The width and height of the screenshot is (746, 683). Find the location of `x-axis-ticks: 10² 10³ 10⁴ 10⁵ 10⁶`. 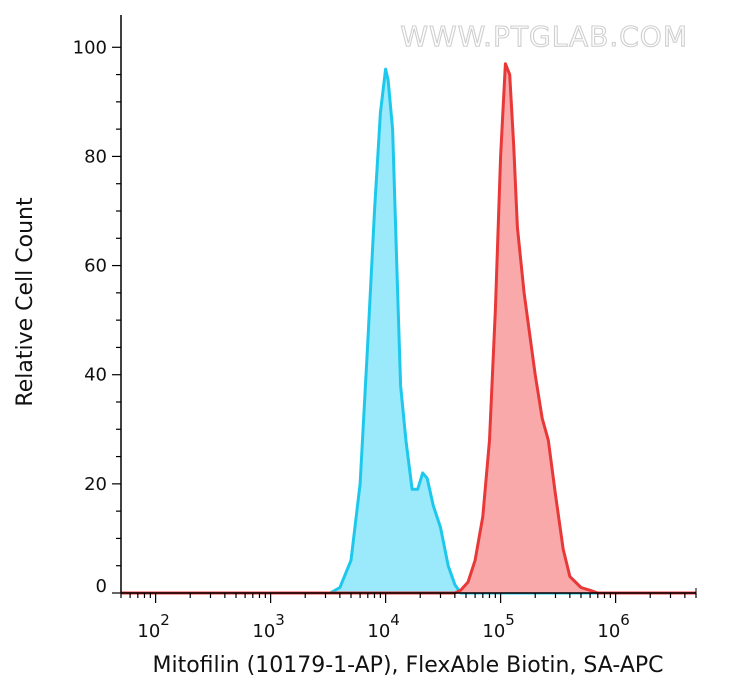

x-axis-ticks: 10² 10³ 10⁴ 10⁵ 10⁶ is located at coordinates (408, 617).